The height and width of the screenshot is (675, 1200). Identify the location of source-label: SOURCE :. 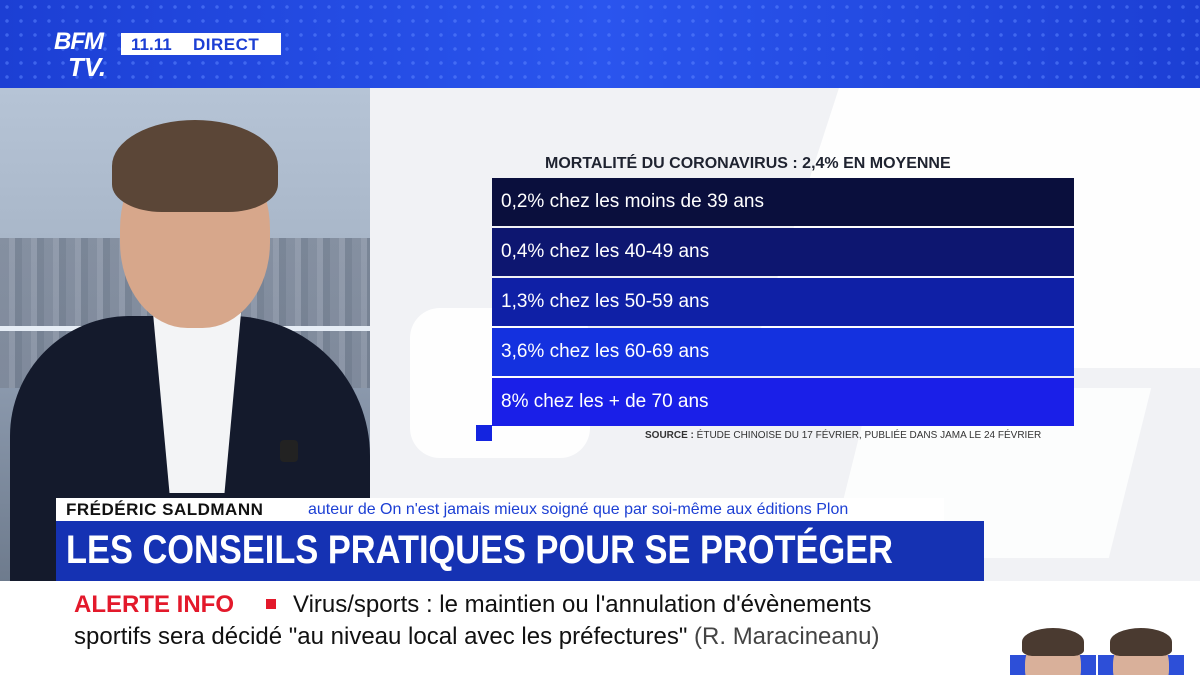
(669, 435).